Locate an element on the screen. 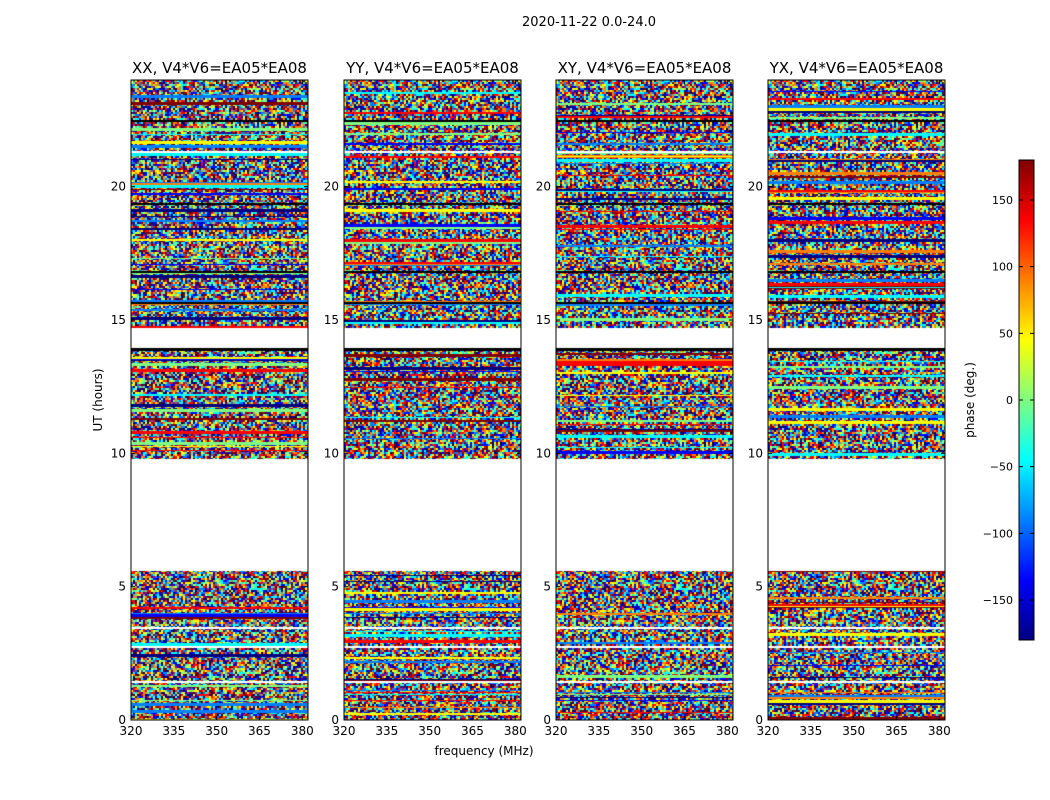 This screenshot has width=1050, height=800. panel-title: XY, V4*V6=EA05*EA08 is located at coordinates (645, 68).